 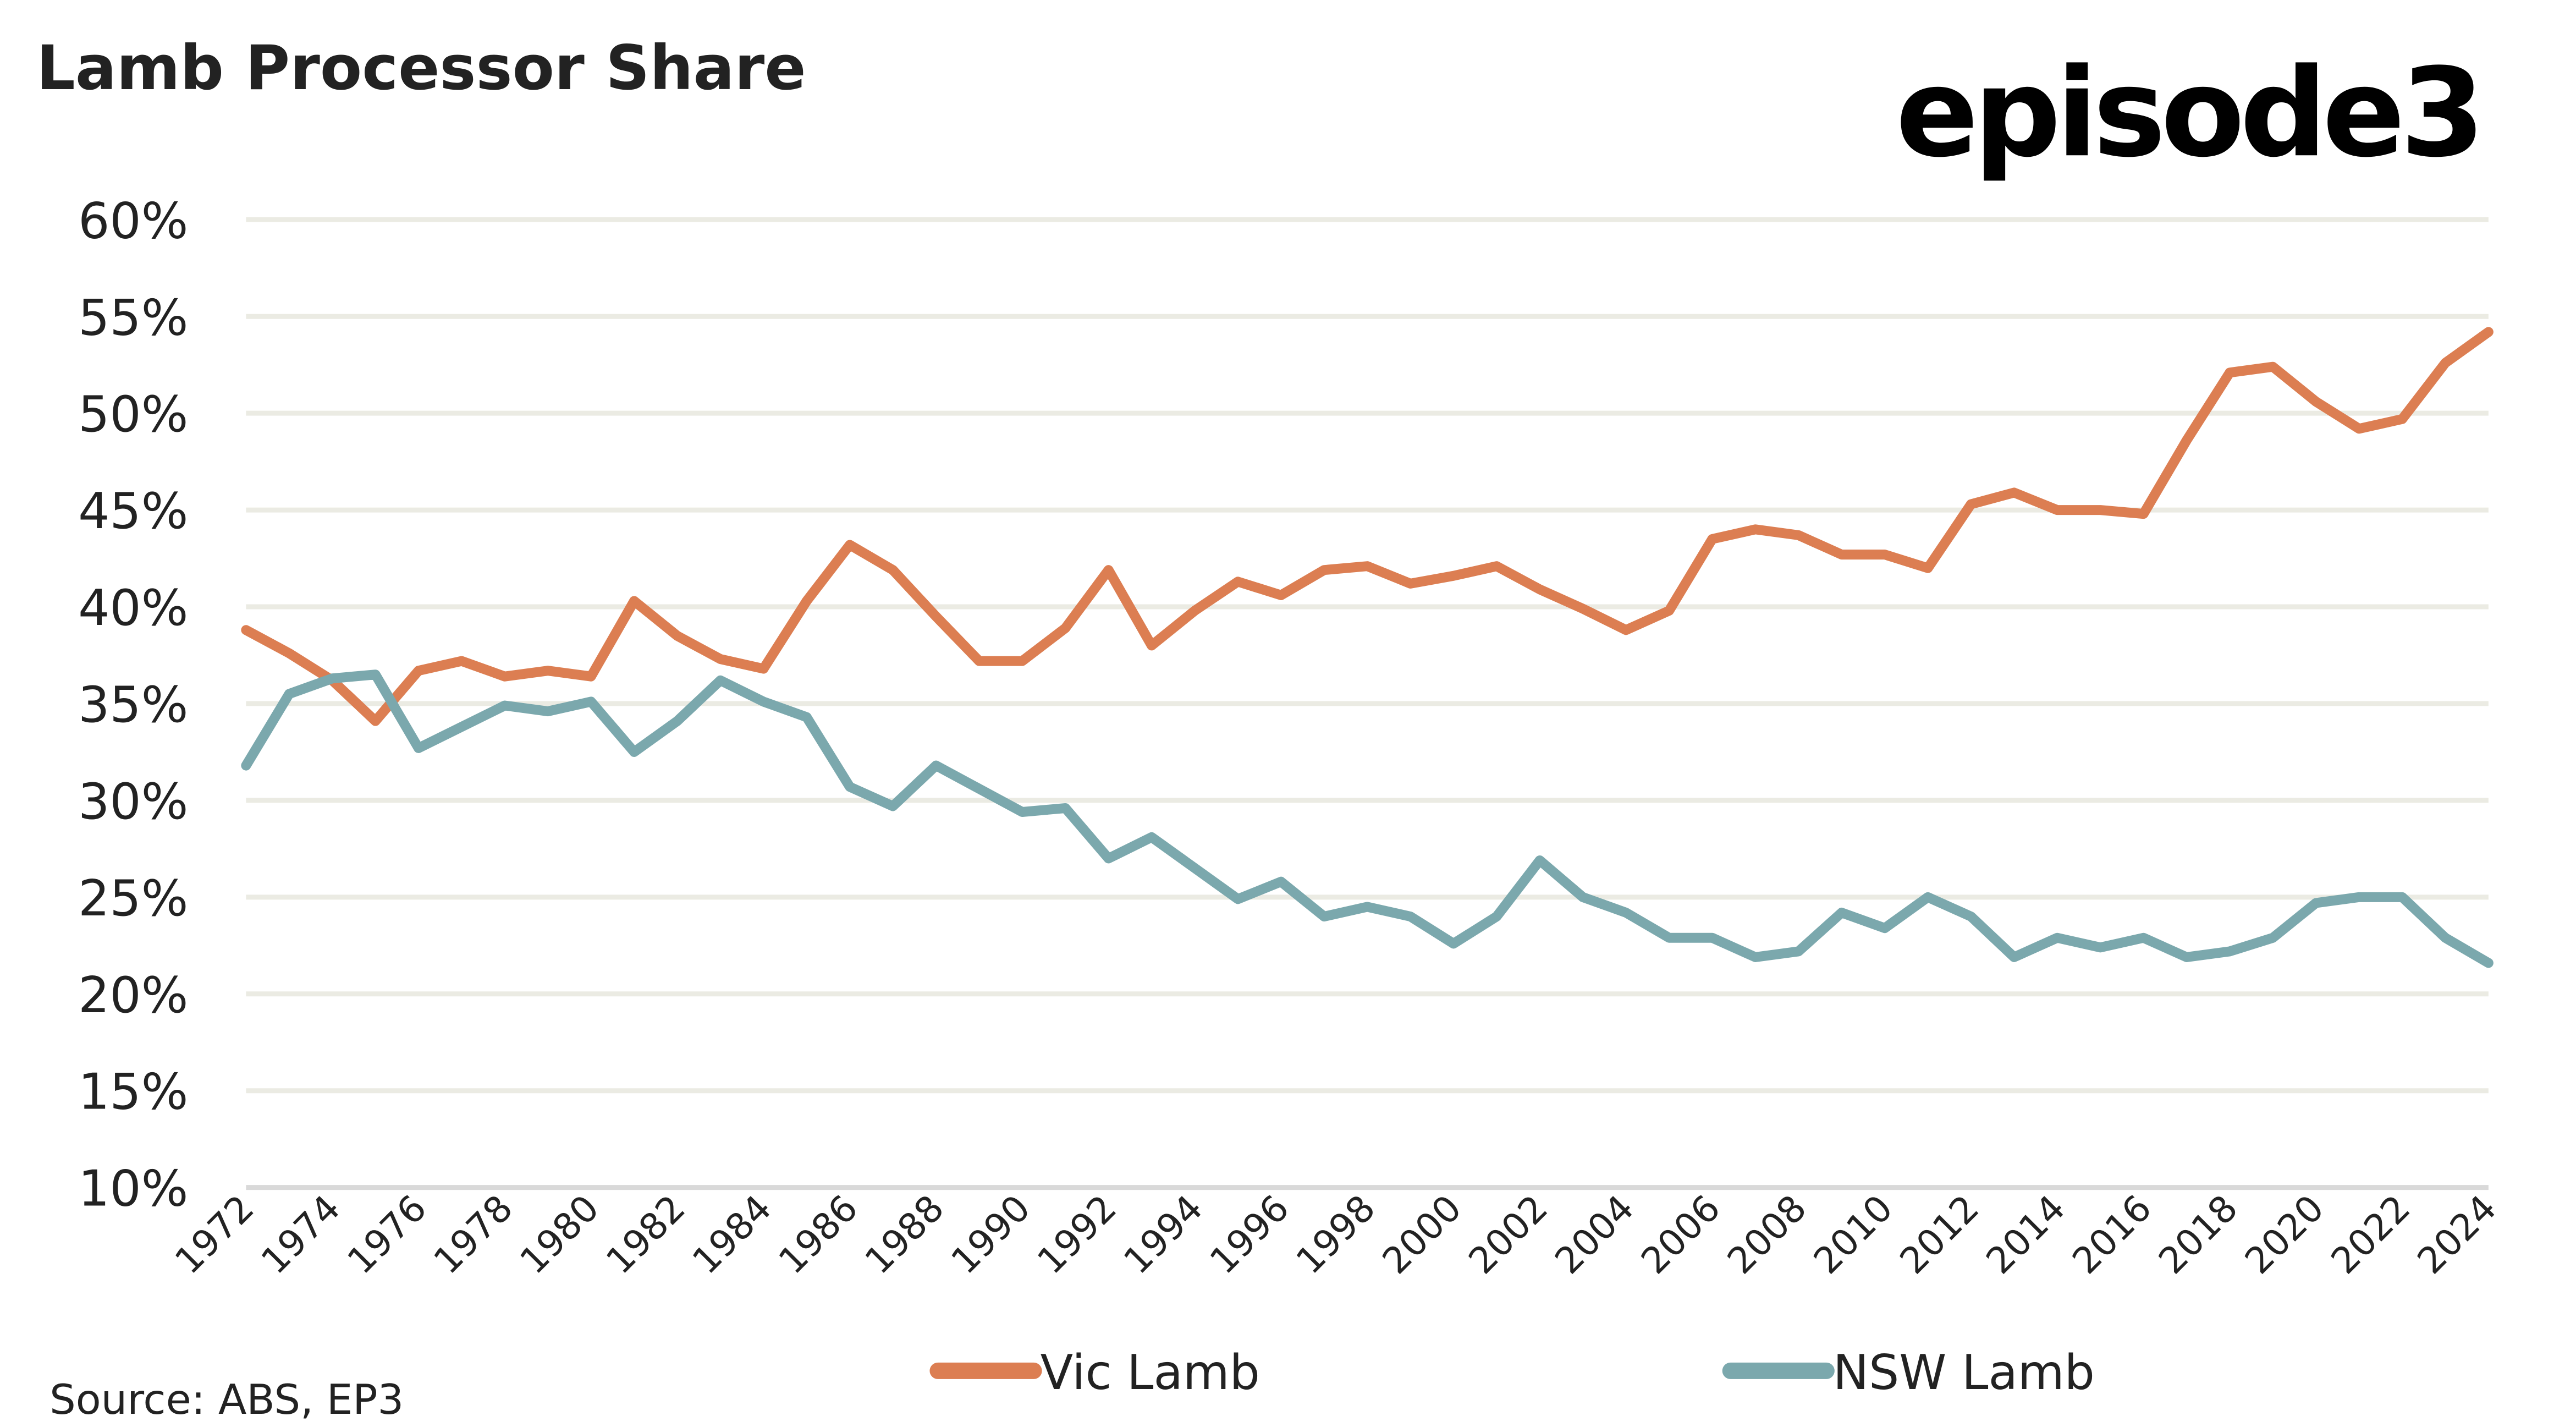 I want to click on x-tick-label: 2006, so click(x=1680, y=1234).